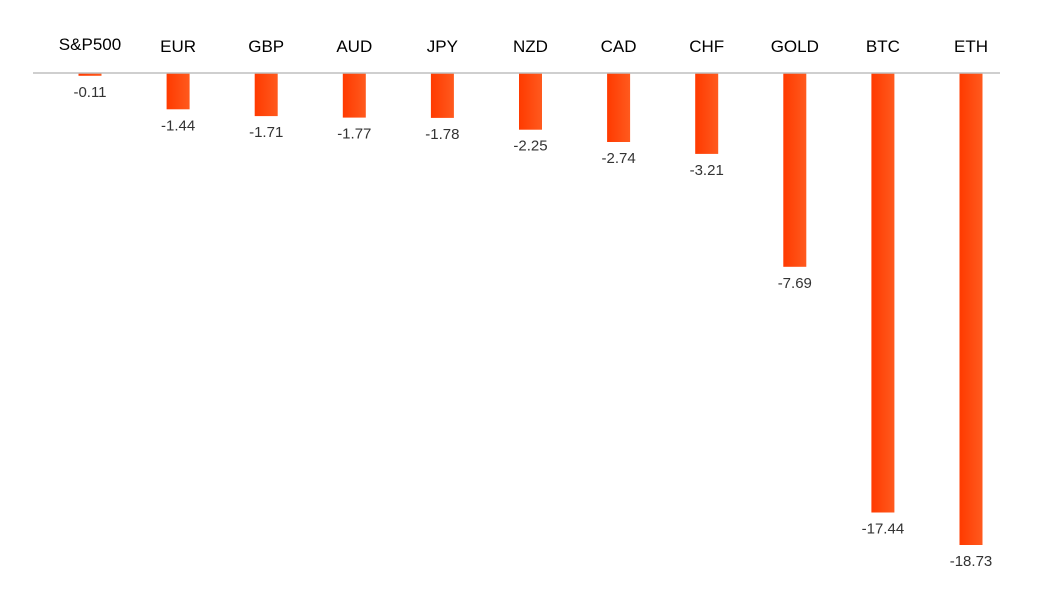 Image resolution: width=1060 pixels, height=602 pixels. I want to click on category-label: CHF, so click(706, 46).